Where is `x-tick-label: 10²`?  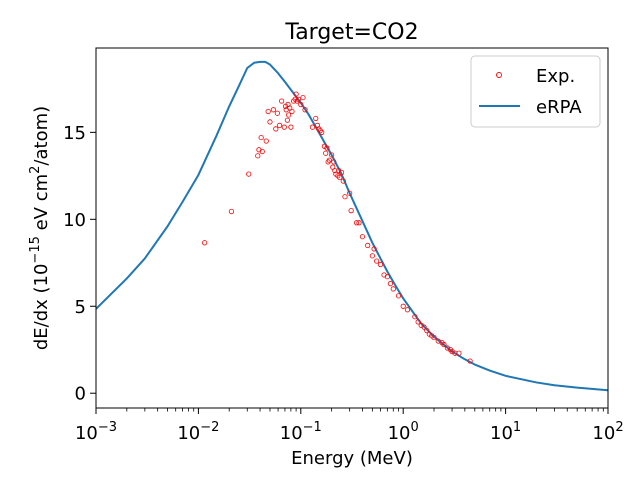 x-tick-label: 10² is located at coordinates (607, 432).